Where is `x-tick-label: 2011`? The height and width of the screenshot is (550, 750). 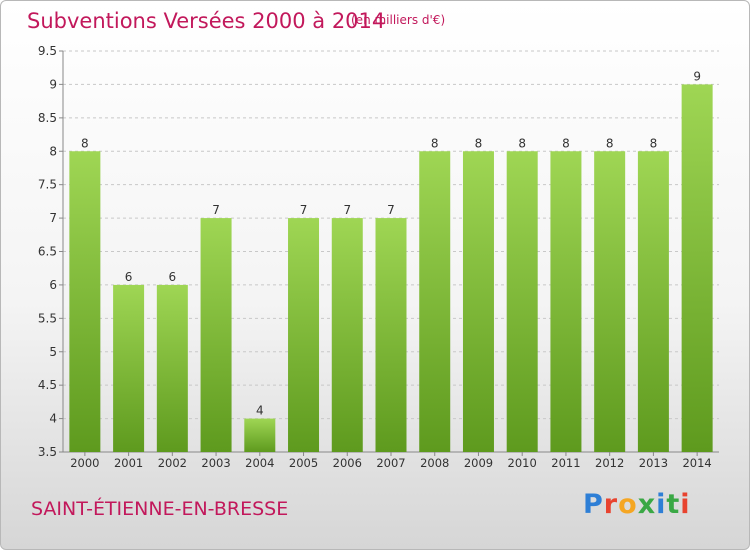
x-tick-label: 2011 is located at coordinates (565, 463).